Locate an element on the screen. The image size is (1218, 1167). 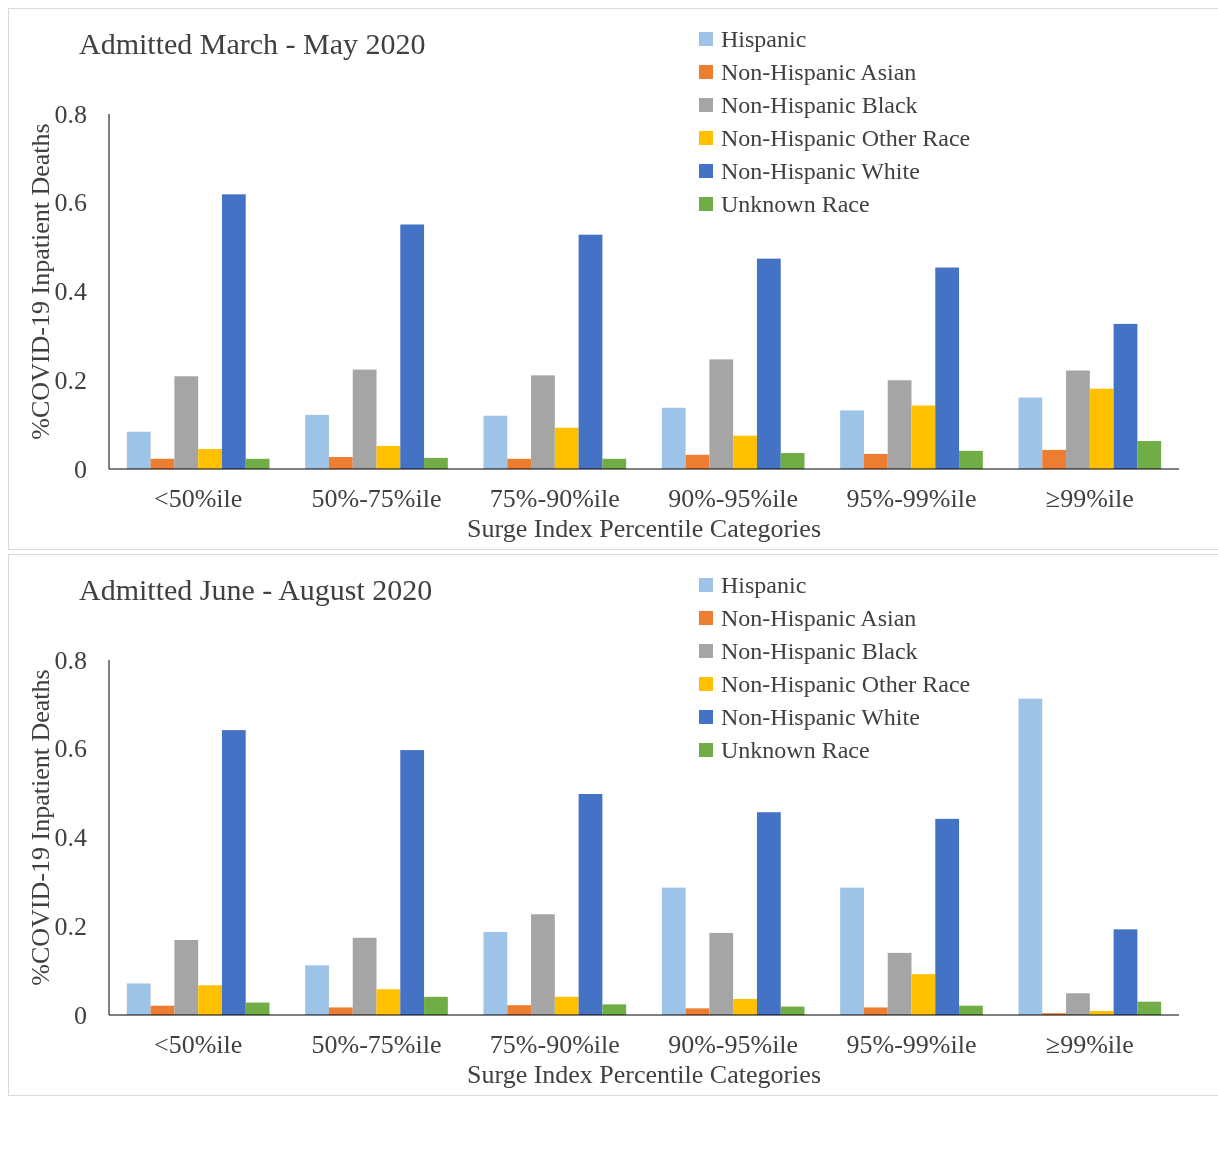
chart-title: Admitted June - August 2020 is located at coordinates (256, 589).